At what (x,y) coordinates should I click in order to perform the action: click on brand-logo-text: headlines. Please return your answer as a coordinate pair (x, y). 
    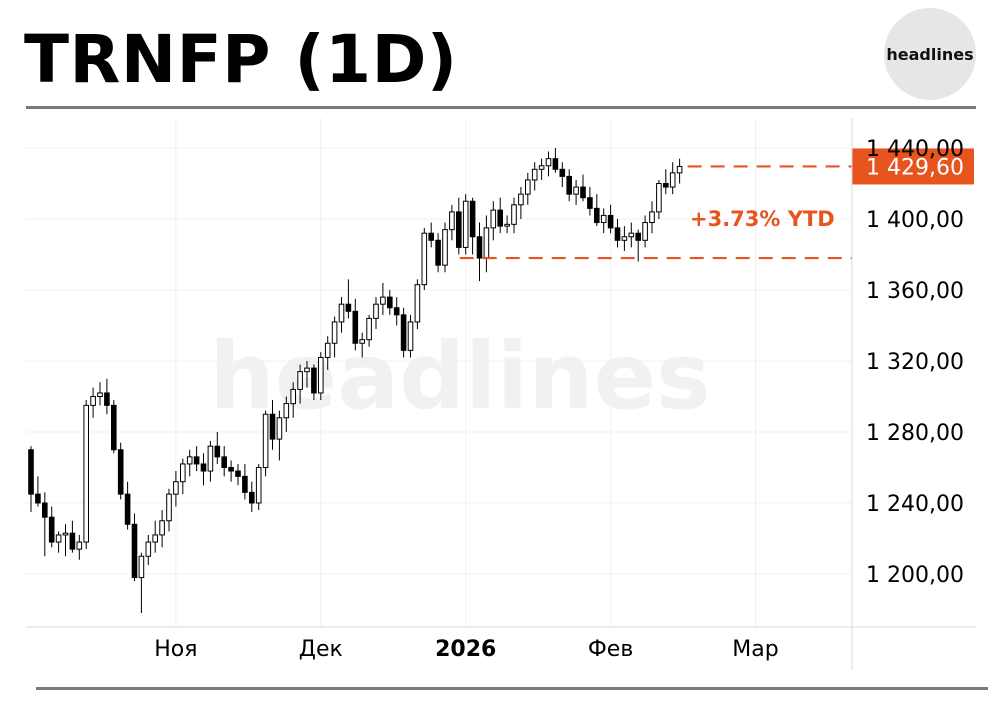
    Looking at the image, I should click on (930, 54).